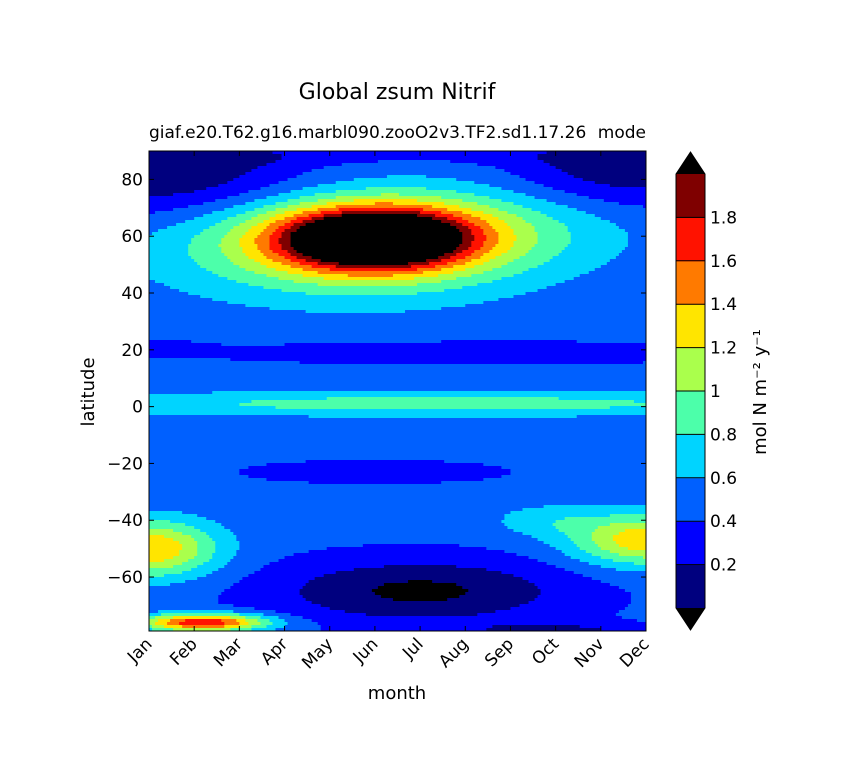 This screenshot has height=783, width=852. Describe the element at coordinates (88, 391) in the screenshot. I see `y-axis-label: latitude` at that location.